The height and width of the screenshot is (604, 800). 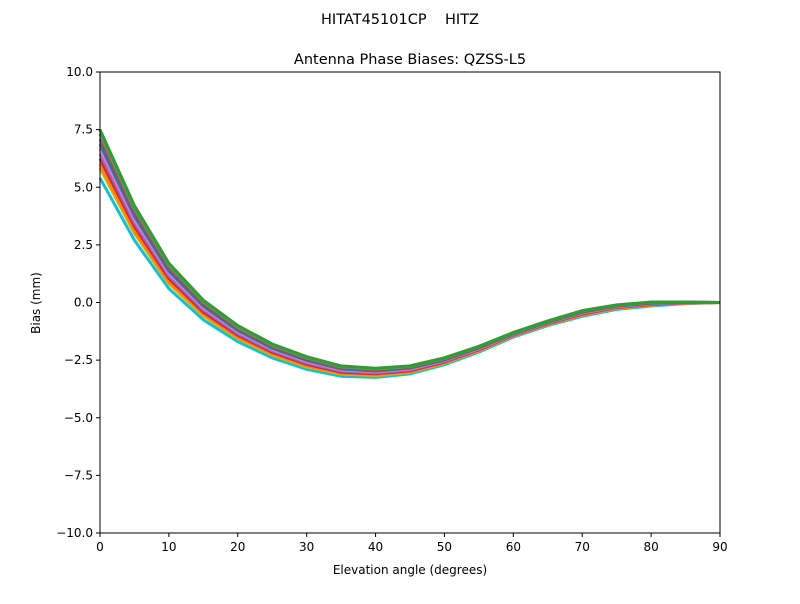 What do you see at coordinates (36, 303) in the screenshot?
I see `y-axis-label: Bias (mm)` at bounding box center [36, 303].